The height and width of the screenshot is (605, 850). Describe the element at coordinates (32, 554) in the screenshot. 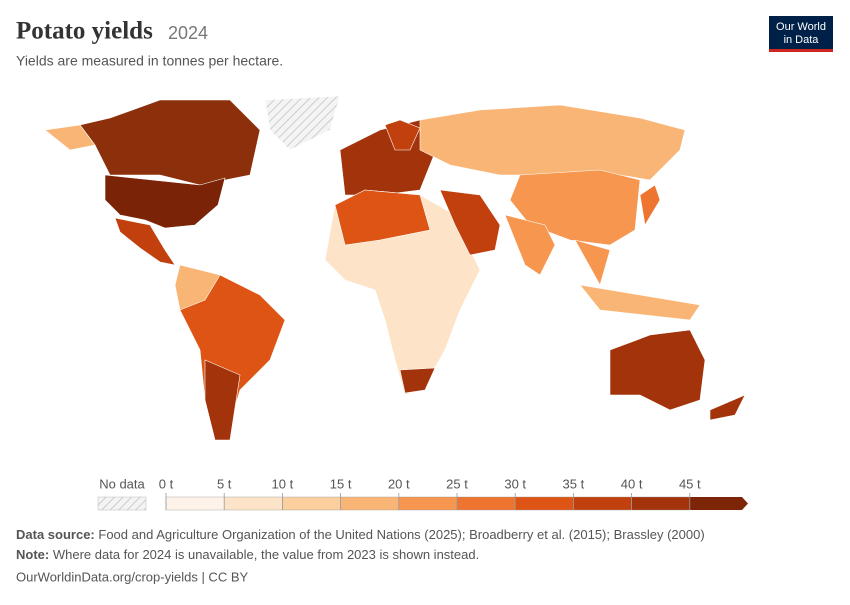

I see `note-label: Note:` at that location.